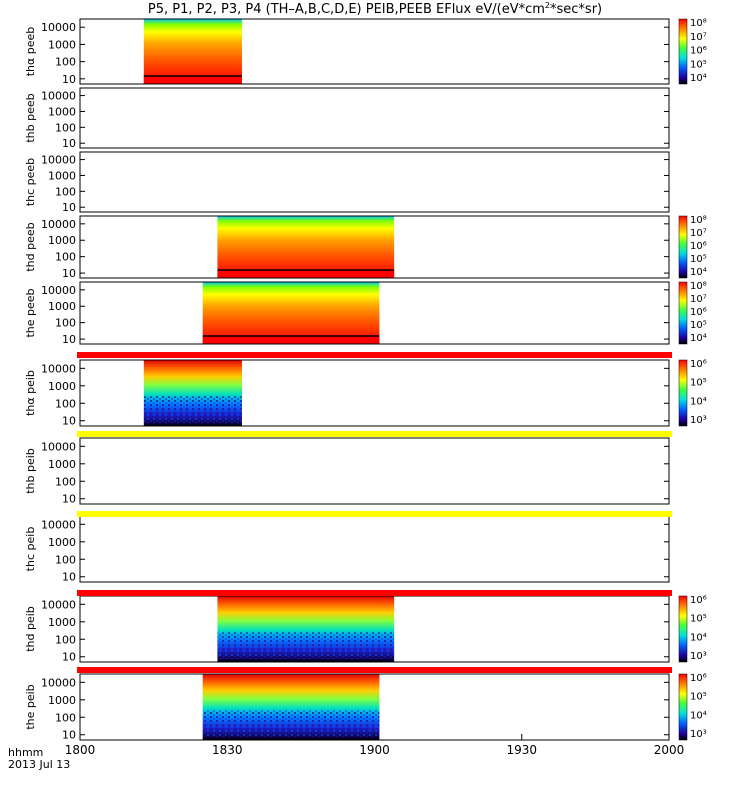  I want to click on spectrogram-tha-peeb, so click(192, 51).